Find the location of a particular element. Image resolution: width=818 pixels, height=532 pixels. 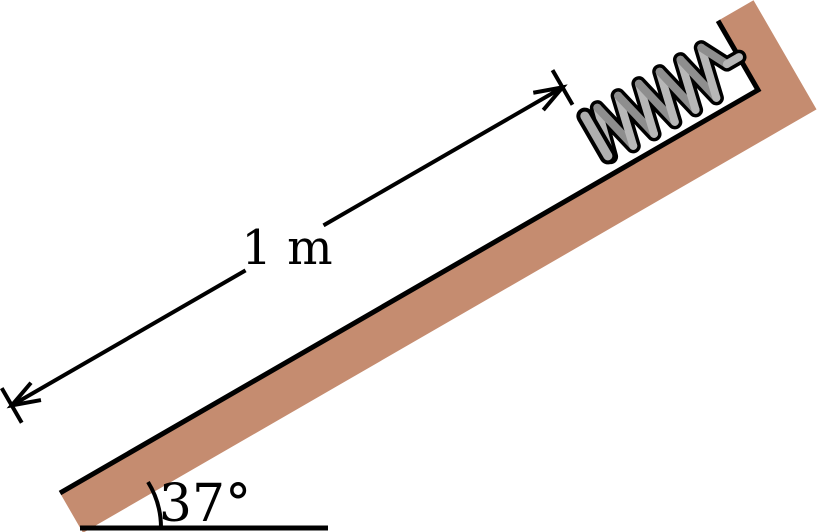

distance-label: 1 m is located at coordinates (286, 248).